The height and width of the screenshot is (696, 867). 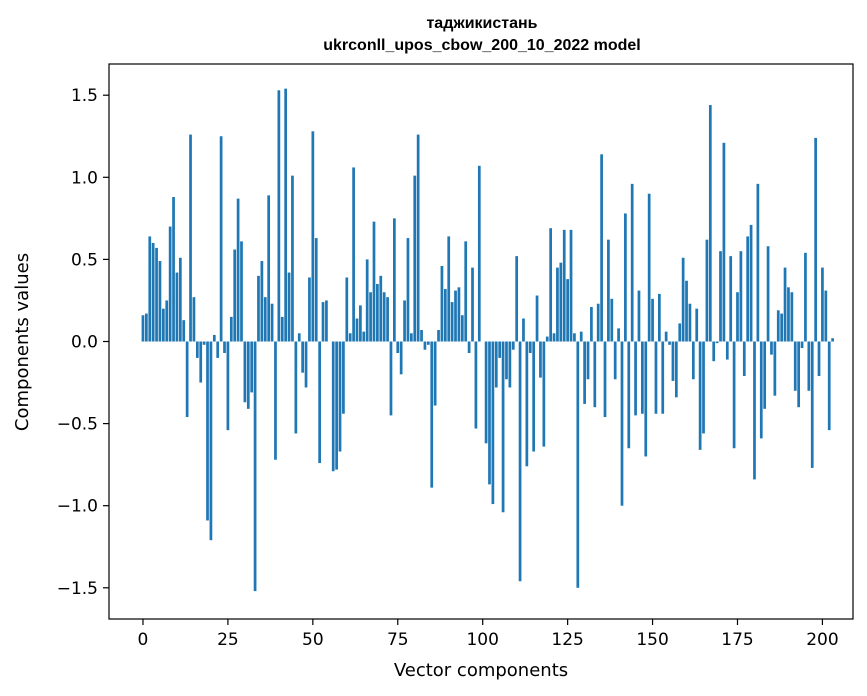 I want to click on x-tick-label: 200, so click(x=822, y=640).